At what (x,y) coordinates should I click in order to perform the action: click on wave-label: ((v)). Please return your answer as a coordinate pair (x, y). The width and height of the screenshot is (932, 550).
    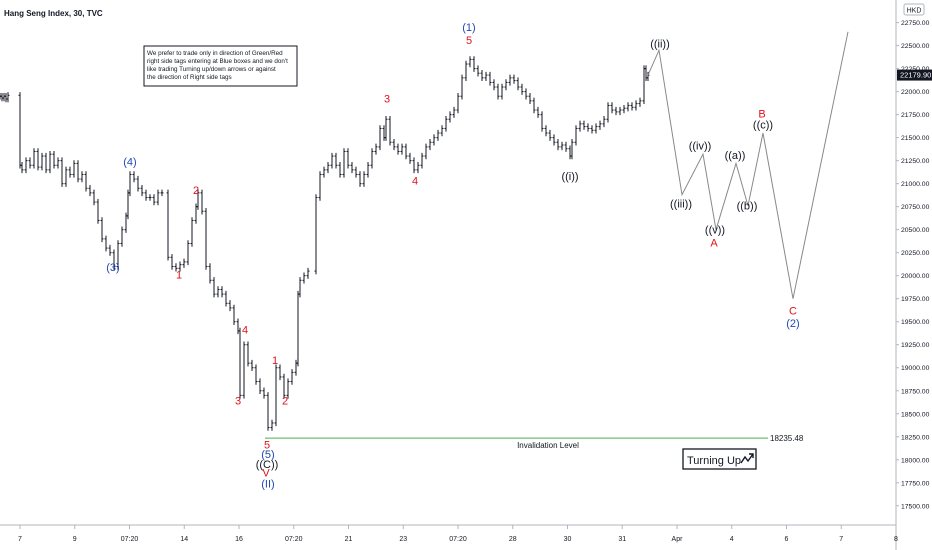
    Looking at the image, I should click on (715, 230).